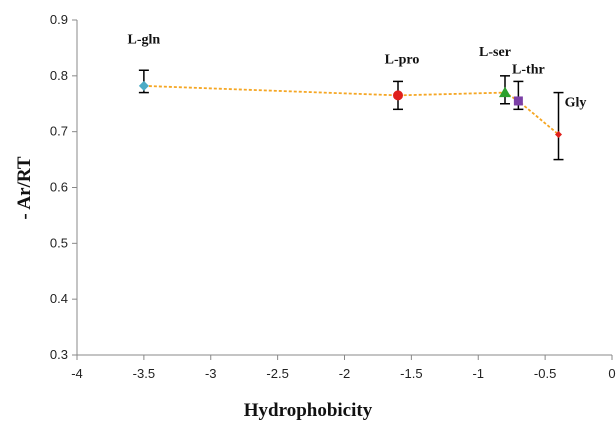  I want to click on x-tick-label: -2.5, so click(277, 373).